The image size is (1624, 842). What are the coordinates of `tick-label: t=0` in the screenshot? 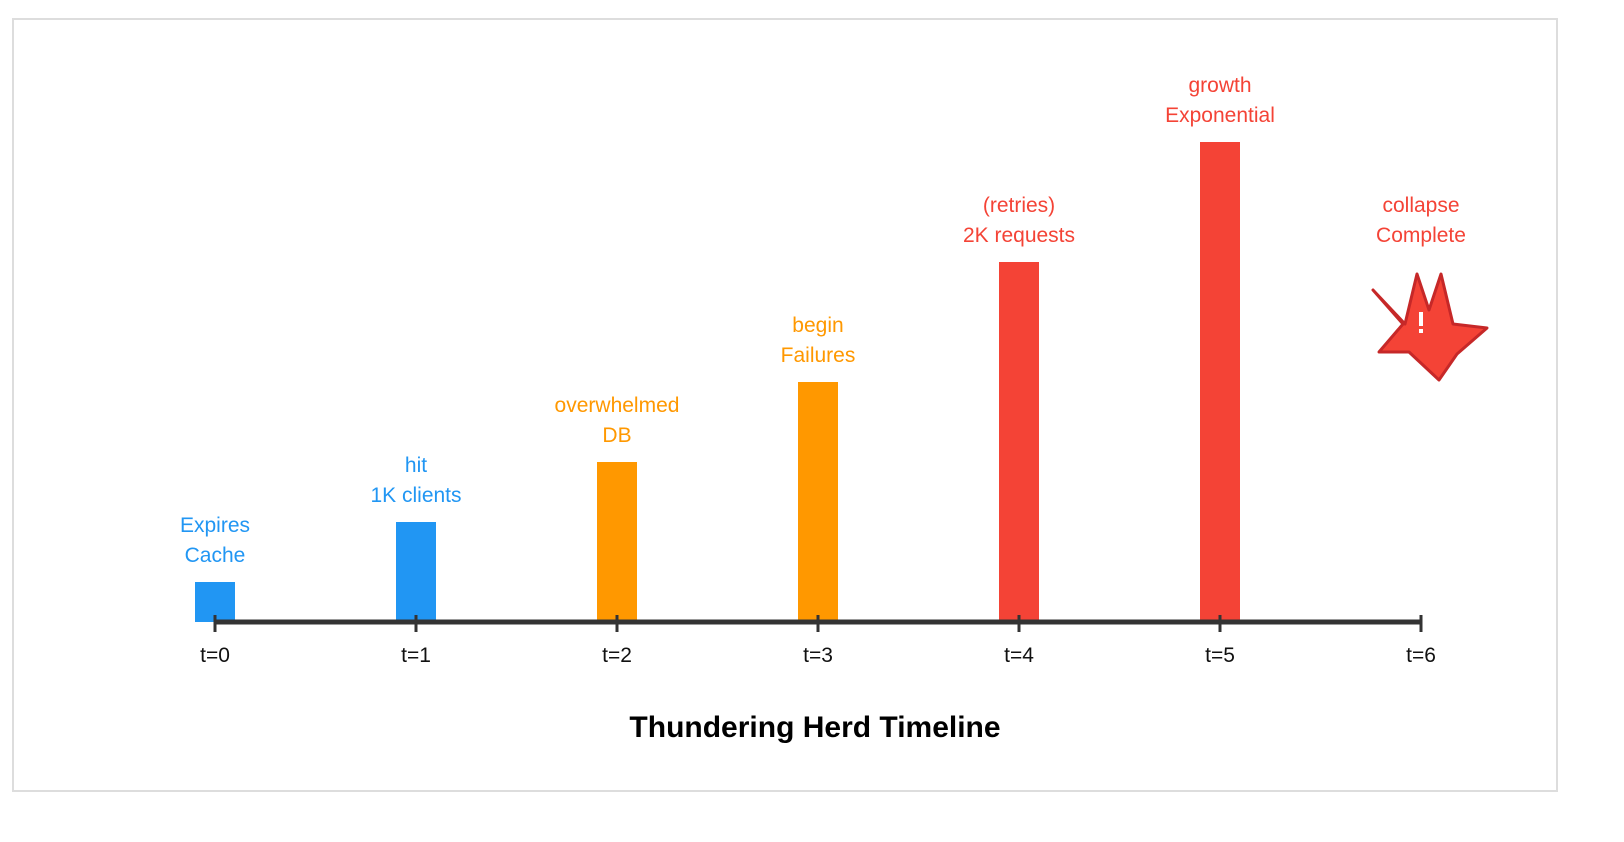 It's located at (215, 655).